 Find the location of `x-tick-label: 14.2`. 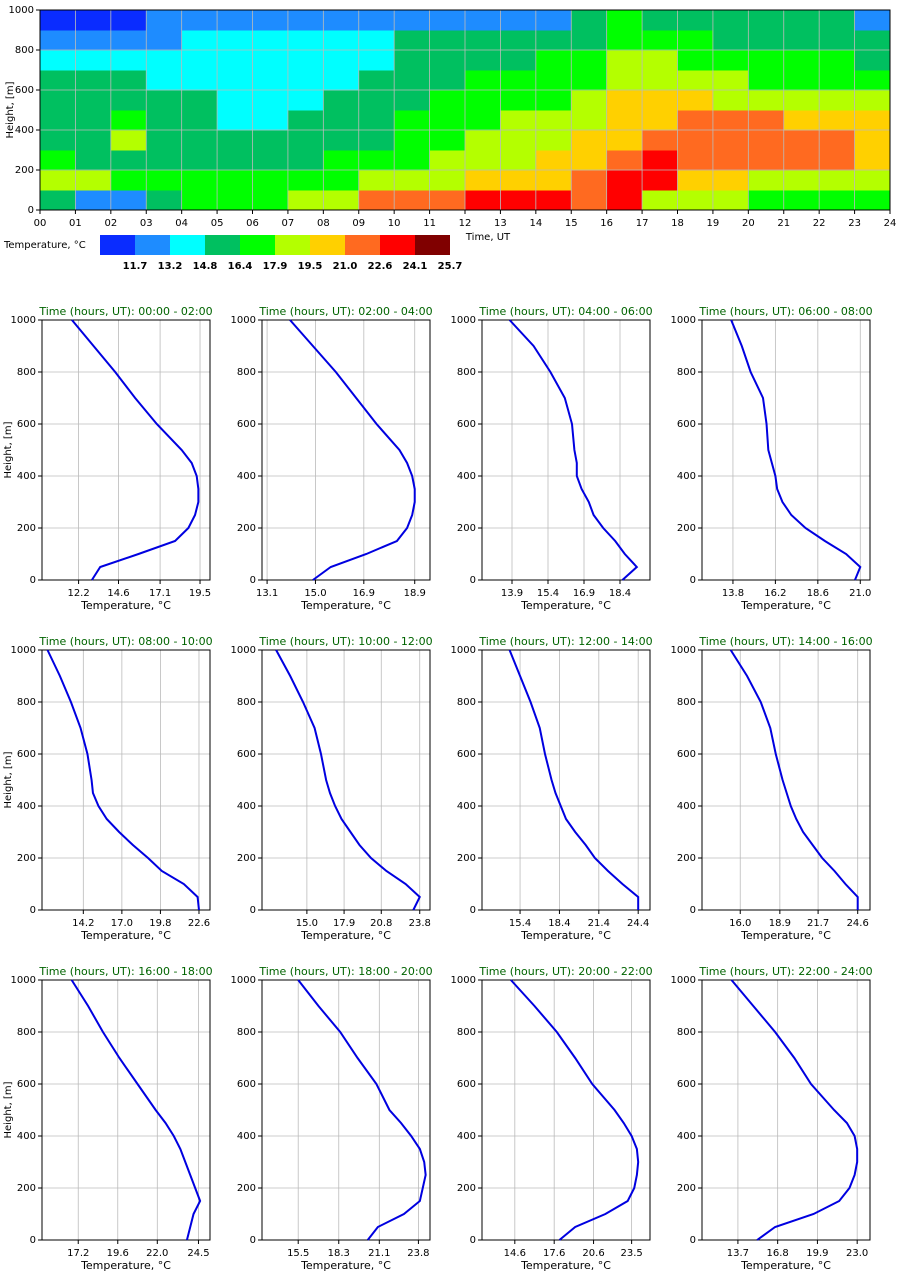

x-tick-label: 14.2 is located at coordinates (83, 923).